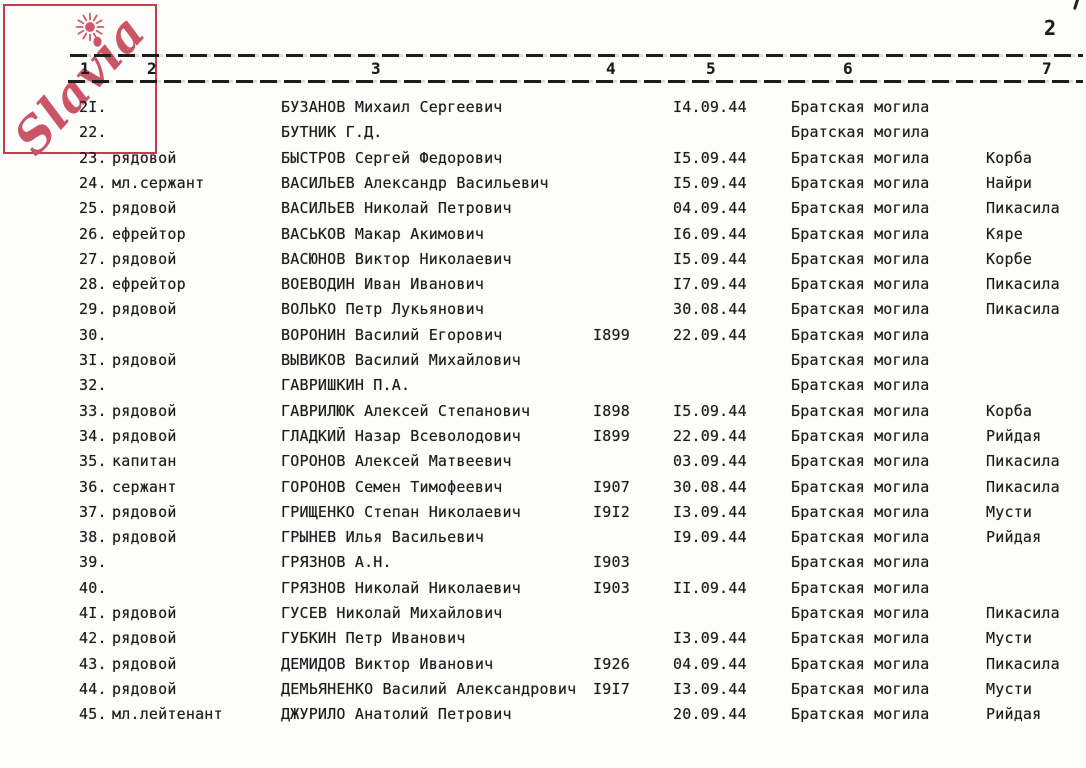  Describe the element at coordinates (710, 334) in the screenshot. I see `cell-date: 22.09.44` at that location.